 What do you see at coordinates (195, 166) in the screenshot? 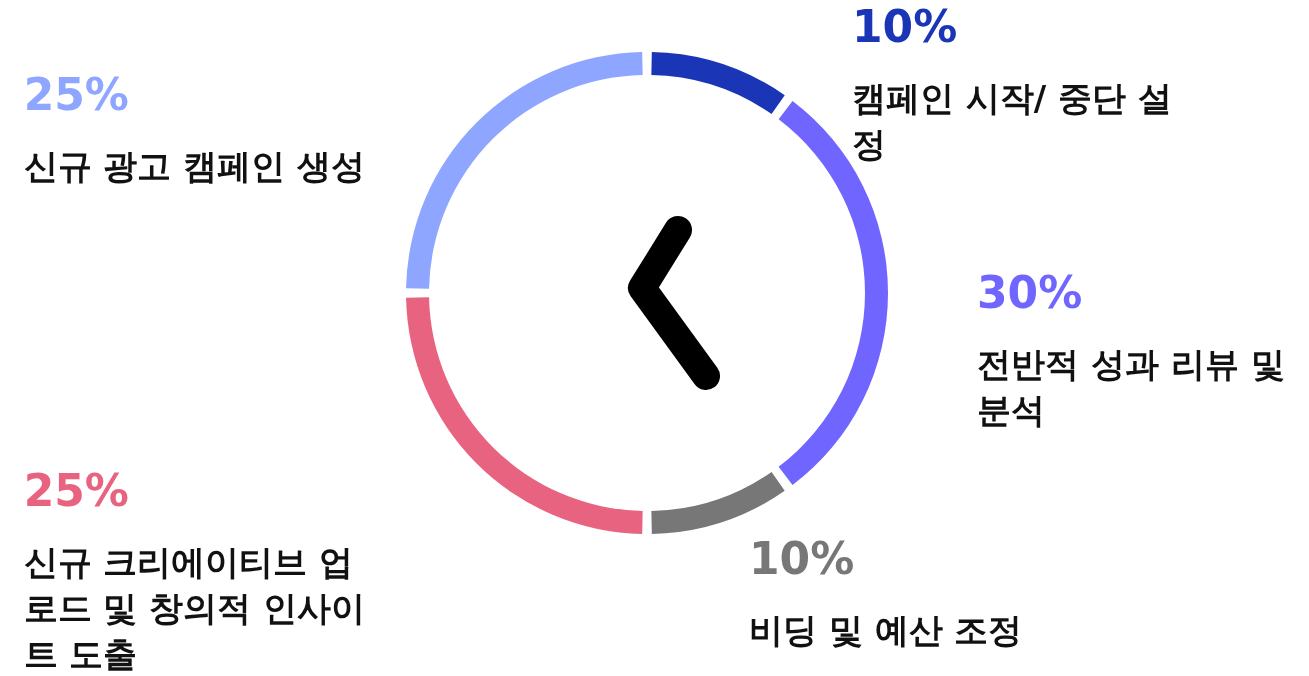
I see `slice-label: 신규 광고 캠페인 생성` at bounding box center [195, 166].